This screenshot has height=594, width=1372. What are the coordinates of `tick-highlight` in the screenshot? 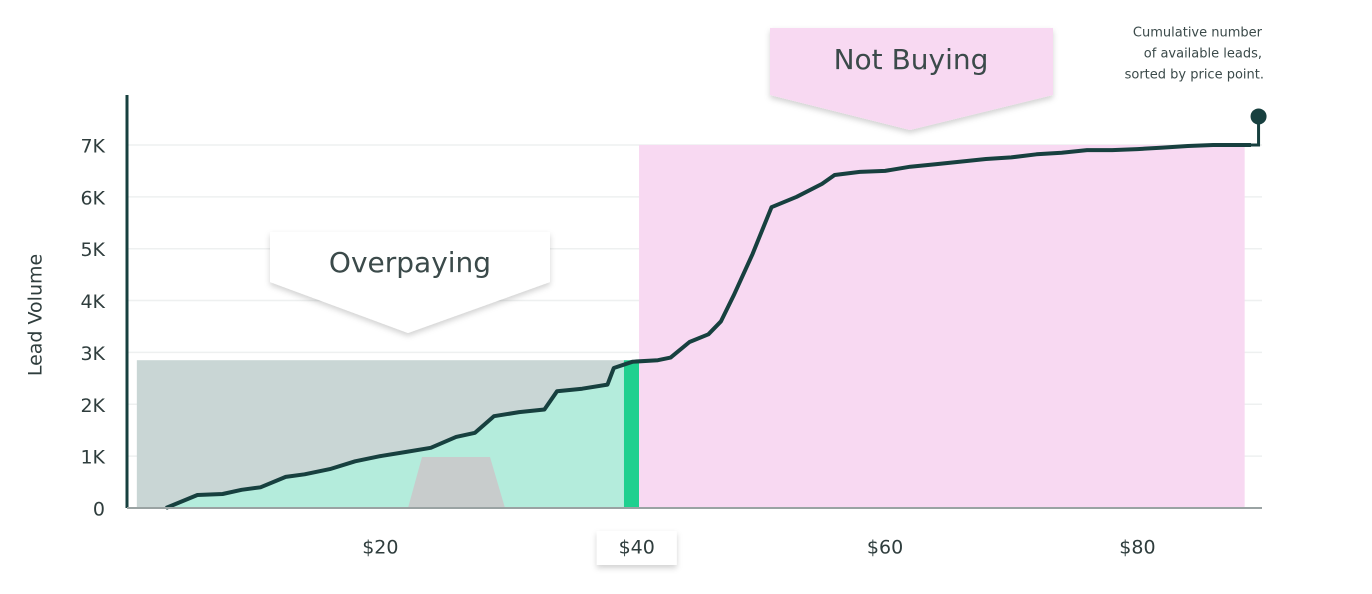 It's located at (636, 548).